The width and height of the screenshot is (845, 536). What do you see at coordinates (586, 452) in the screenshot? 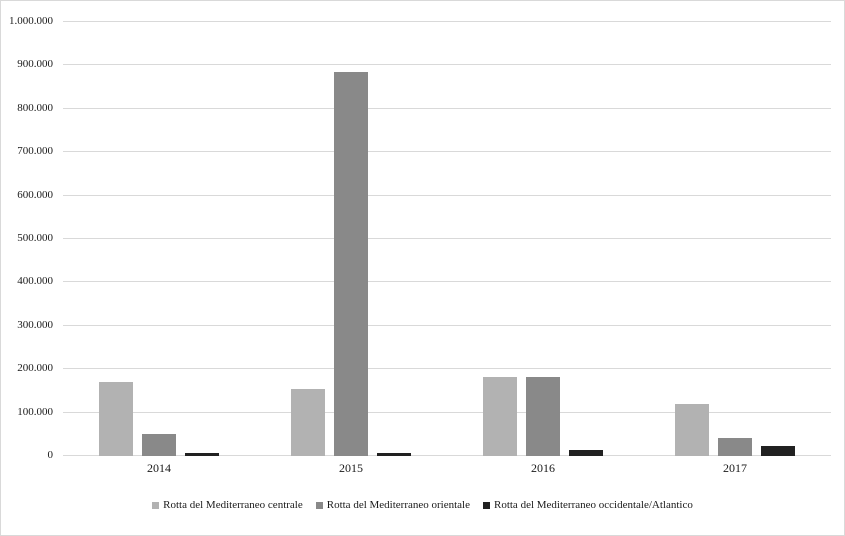
I see `bar-occidentale-atlantico-2016` at bounding box center [586, 452].